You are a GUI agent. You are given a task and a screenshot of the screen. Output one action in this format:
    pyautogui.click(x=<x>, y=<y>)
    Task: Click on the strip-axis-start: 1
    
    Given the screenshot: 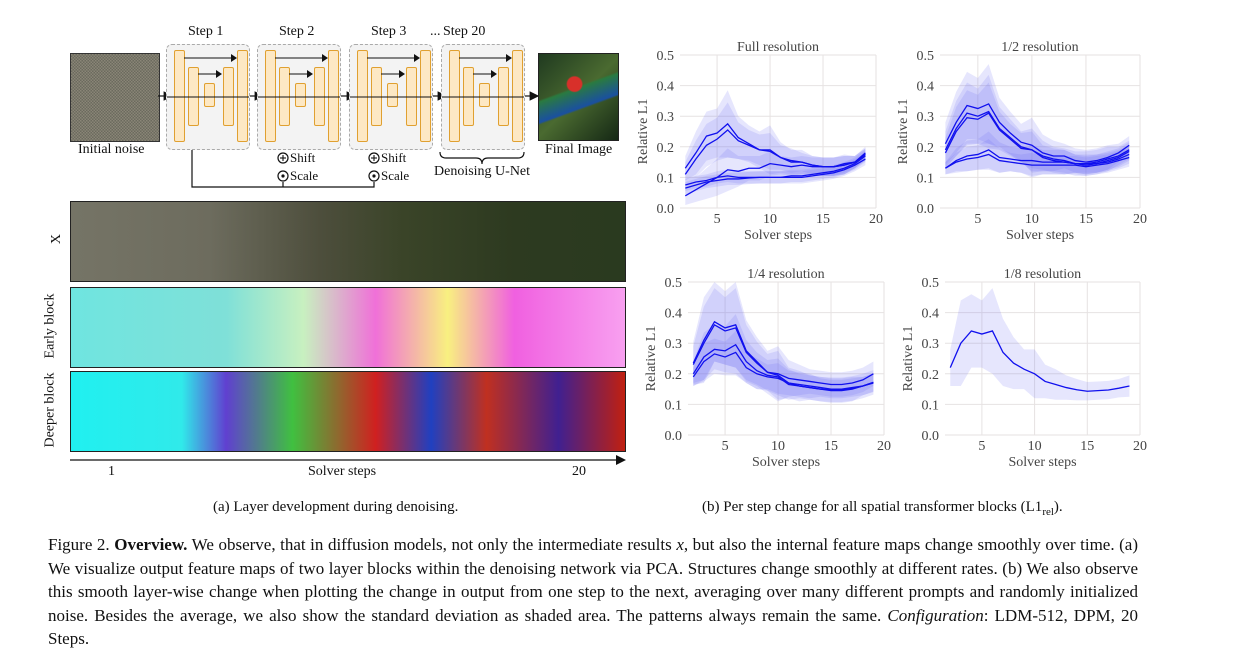 What is the action you would take?
    pyautogui.click(x=111, y=471)
    